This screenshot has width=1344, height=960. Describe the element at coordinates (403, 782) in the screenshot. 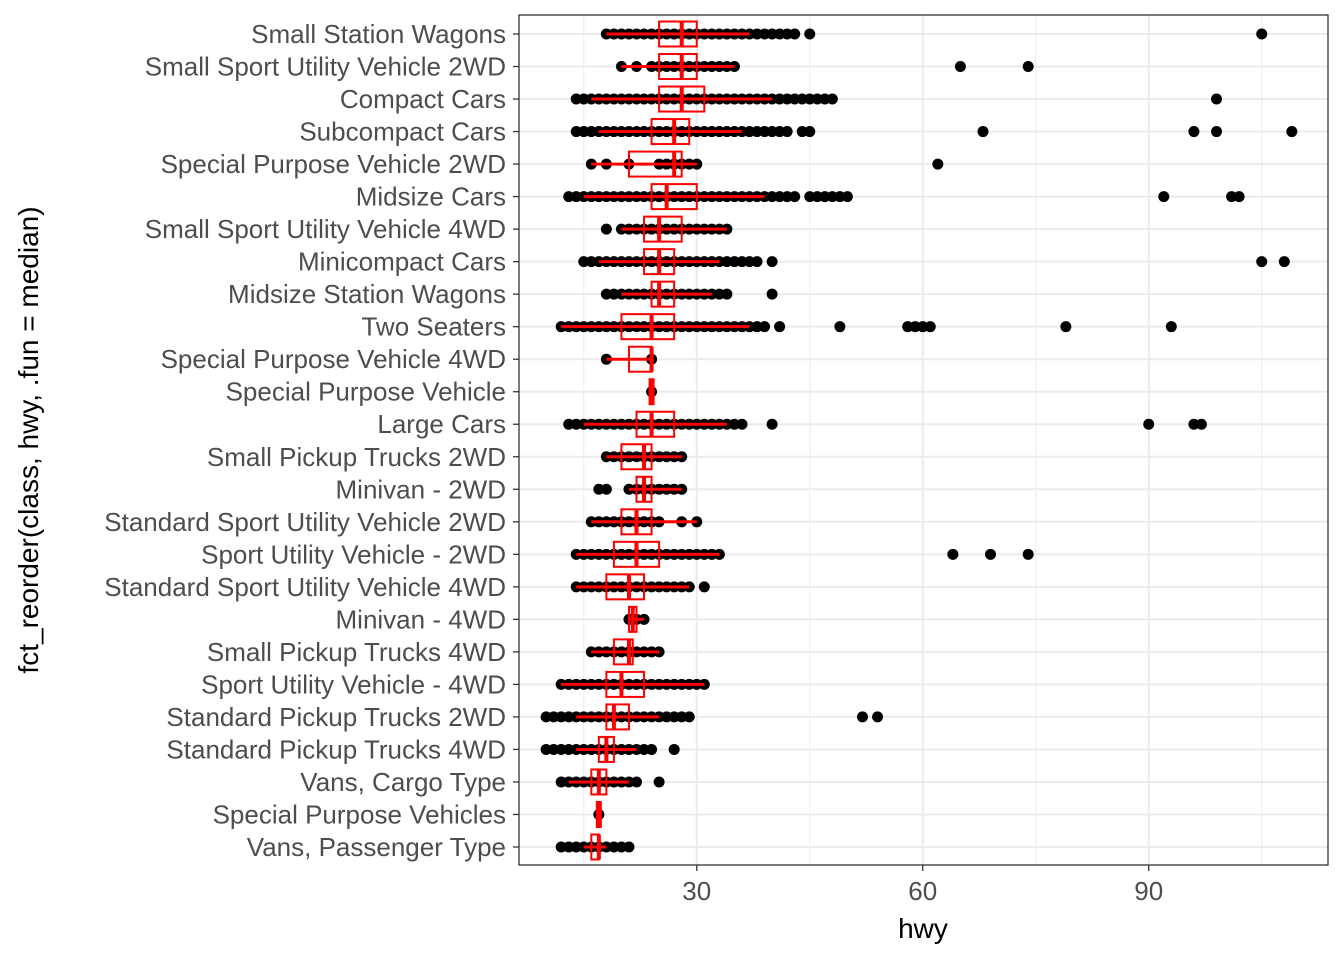

I see `y-tick-label: Vans, Cargo Type` at that location.